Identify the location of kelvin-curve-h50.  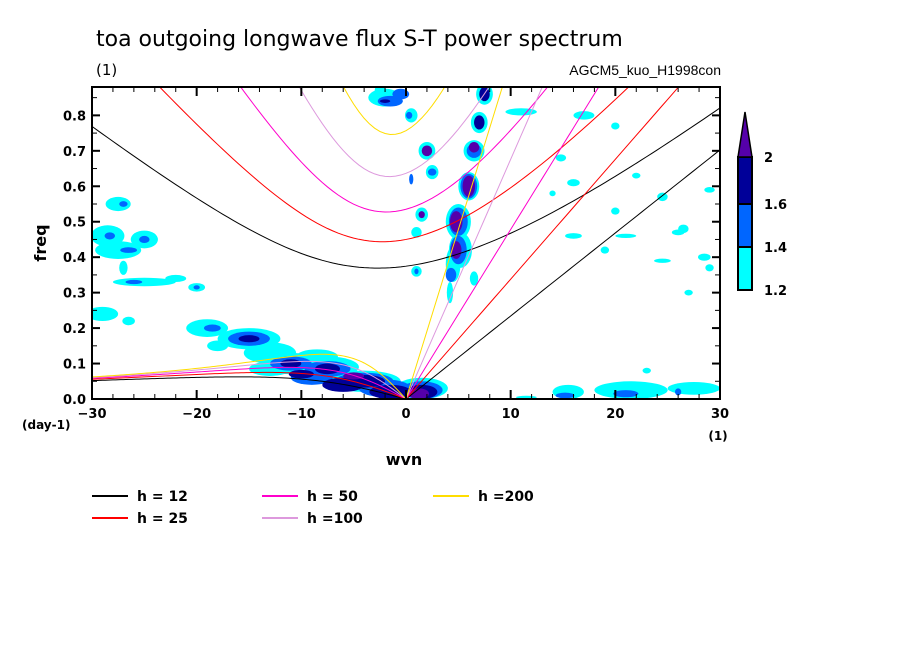
(502, 243).